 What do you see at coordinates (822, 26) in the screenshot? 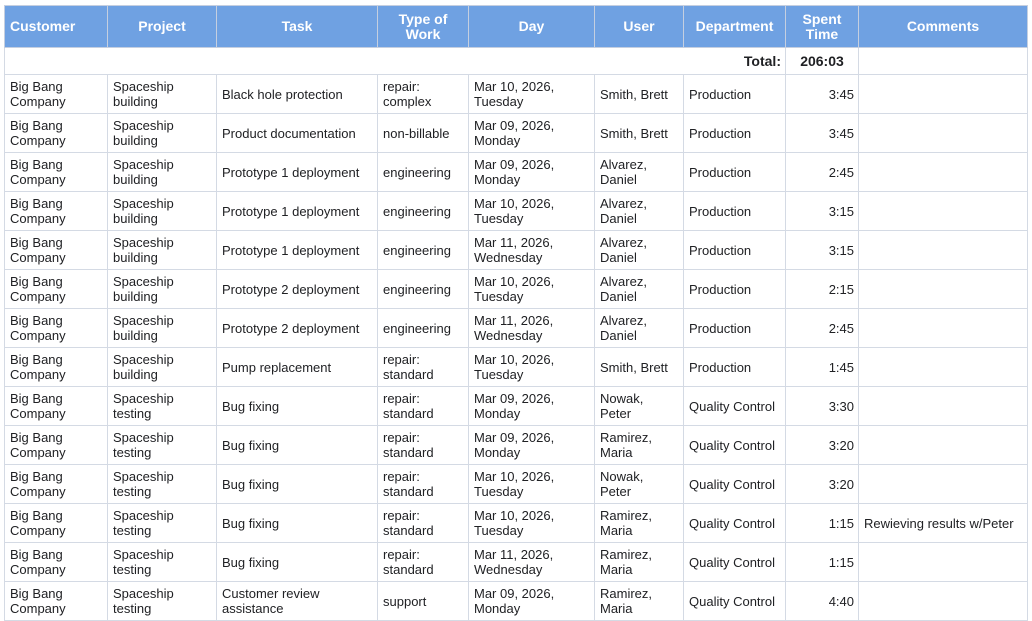
I see `column-header-spent-time: Spent Time` at bounding box center [822, 26].